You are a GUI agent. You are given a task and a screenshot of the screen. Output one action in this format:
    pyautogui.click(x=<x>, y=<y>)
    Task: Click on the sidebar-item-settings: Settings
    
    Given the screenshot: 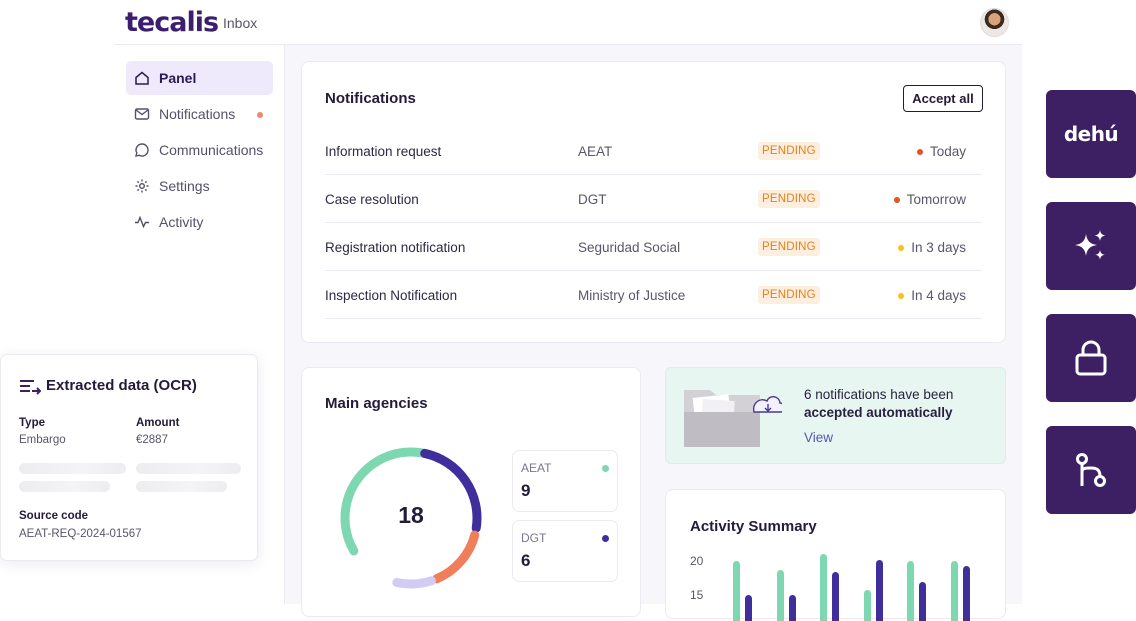 What is the action you would take?
    pyautogui.click(x=199, y=186)
    